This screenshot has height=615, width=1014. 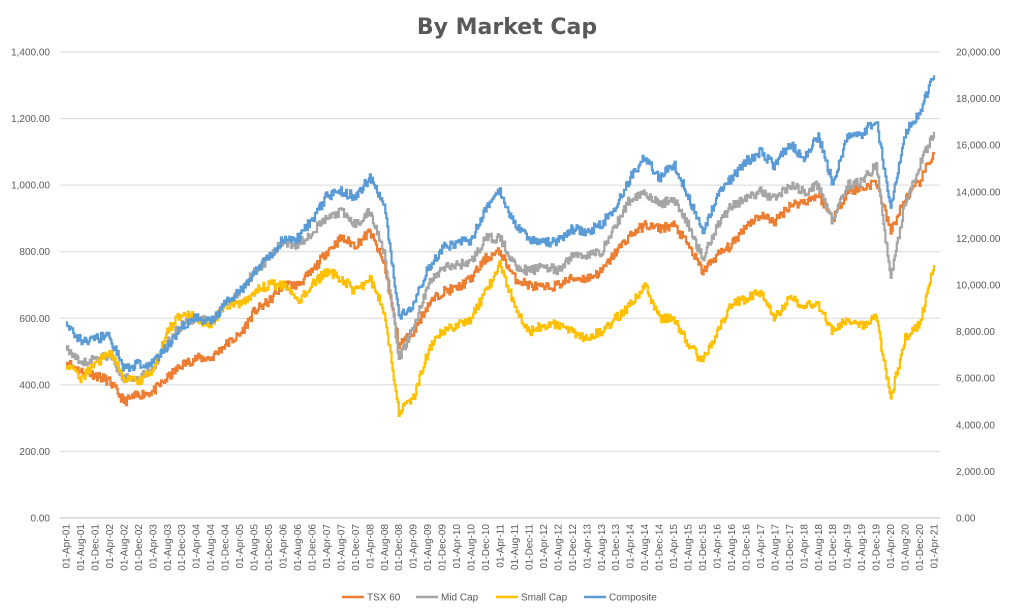 What do you see at coordinates (34, 252) in the screenshot?
I see `y-tick-label-left: 800.00` at bounding box center [34, 252].